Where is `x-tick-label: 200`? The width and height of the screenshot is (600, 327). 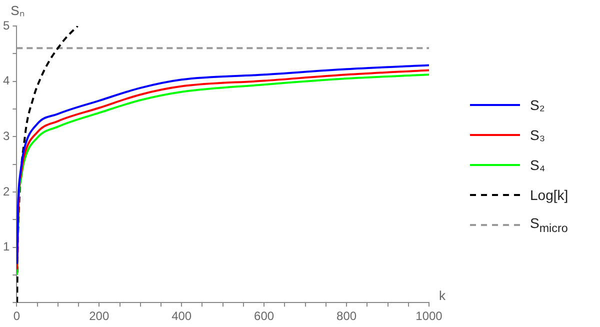 x-tick-label: 200 is located at coordinates (99, 316).